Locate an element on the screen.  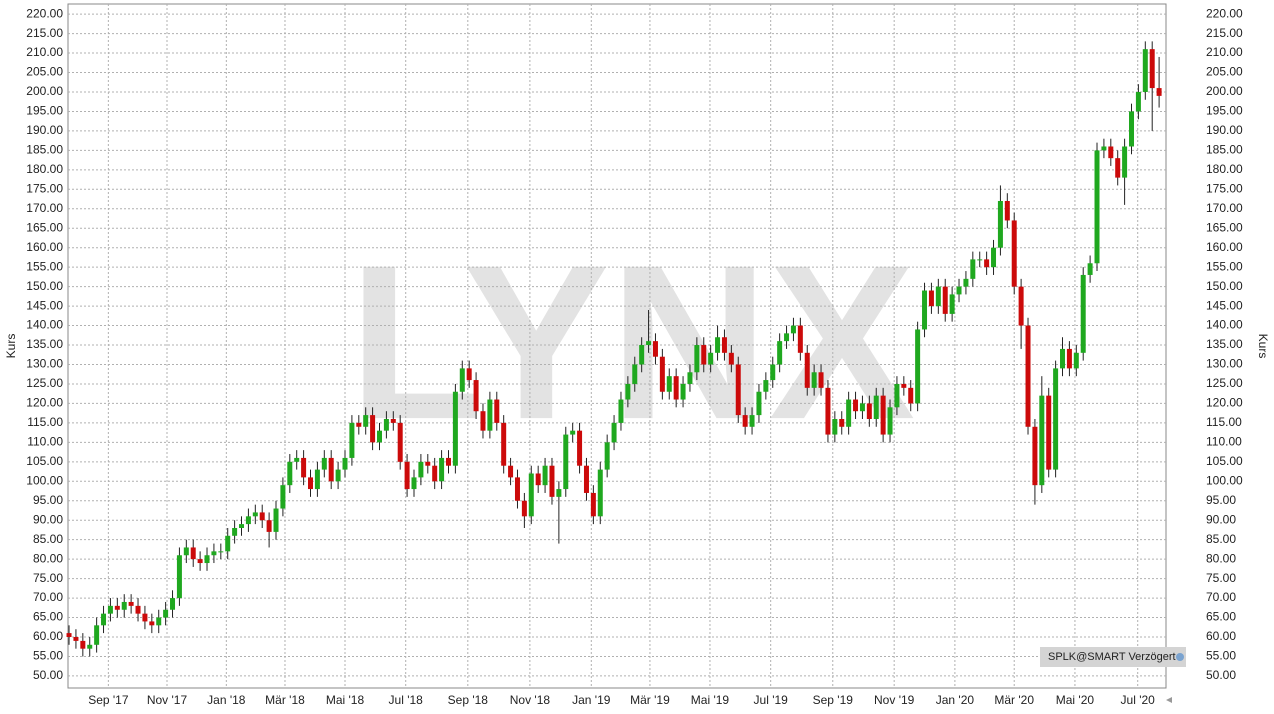
y-tick-label-right: 150.00 is located at coordinates (1224, 286).